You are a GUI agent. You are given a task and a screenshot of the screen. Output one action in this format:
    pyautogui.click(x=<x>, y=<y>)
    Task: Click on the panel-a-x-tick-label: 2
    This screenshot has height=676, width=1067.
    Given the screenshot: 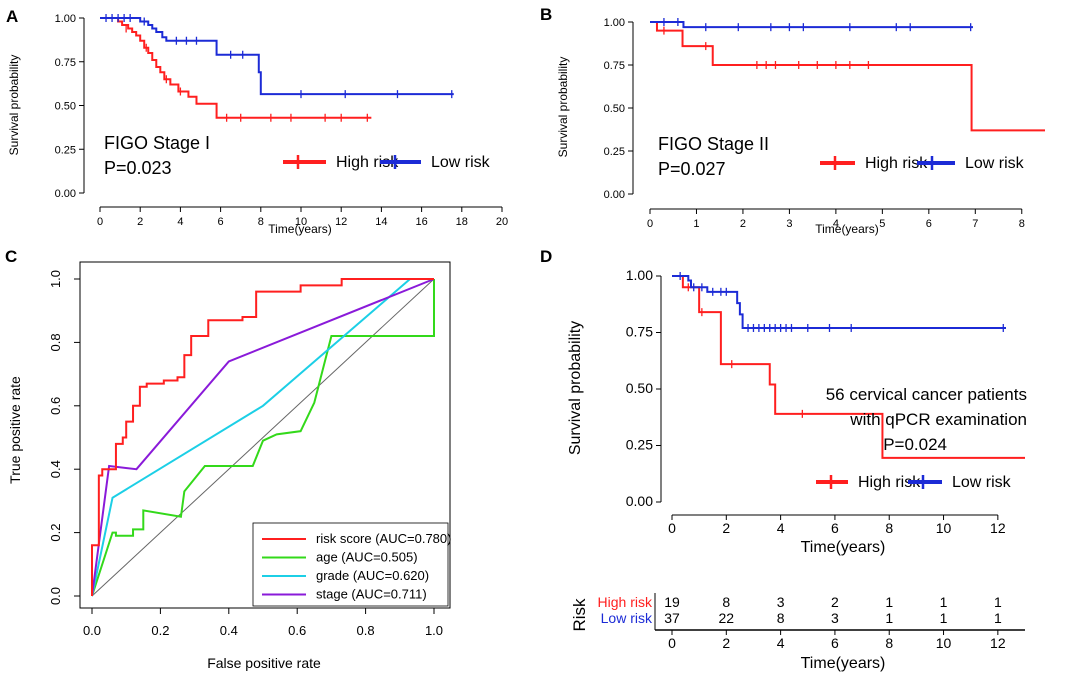 What is the action you would take?
    pyautogui.click(x=140, y=222)
    